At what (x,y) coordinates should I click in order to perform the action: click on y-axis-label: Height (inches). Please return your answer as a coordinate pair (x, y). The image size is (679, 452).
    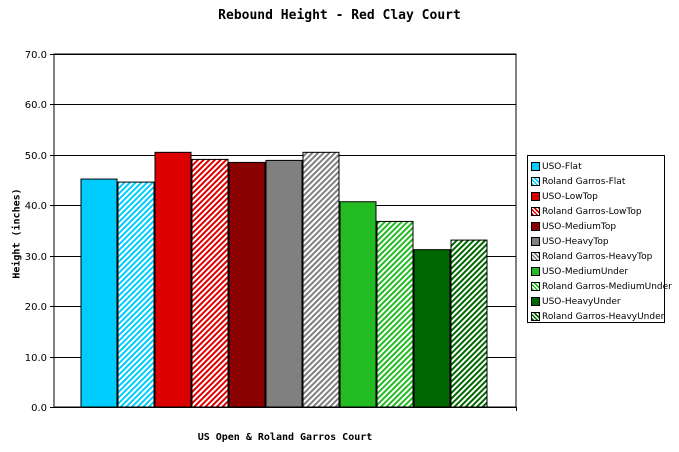
    Looking at the image, I should click on (17, 233).